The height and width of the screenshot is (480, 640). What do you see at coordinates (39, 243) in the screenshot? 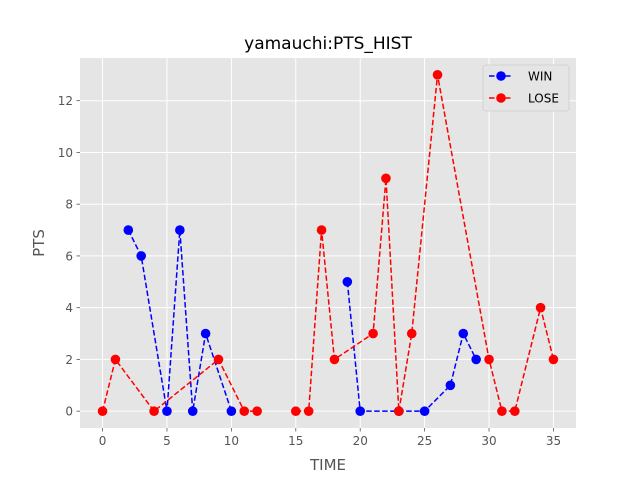
I see `y-axis-label: PTS` at bounding box center [39, 243].